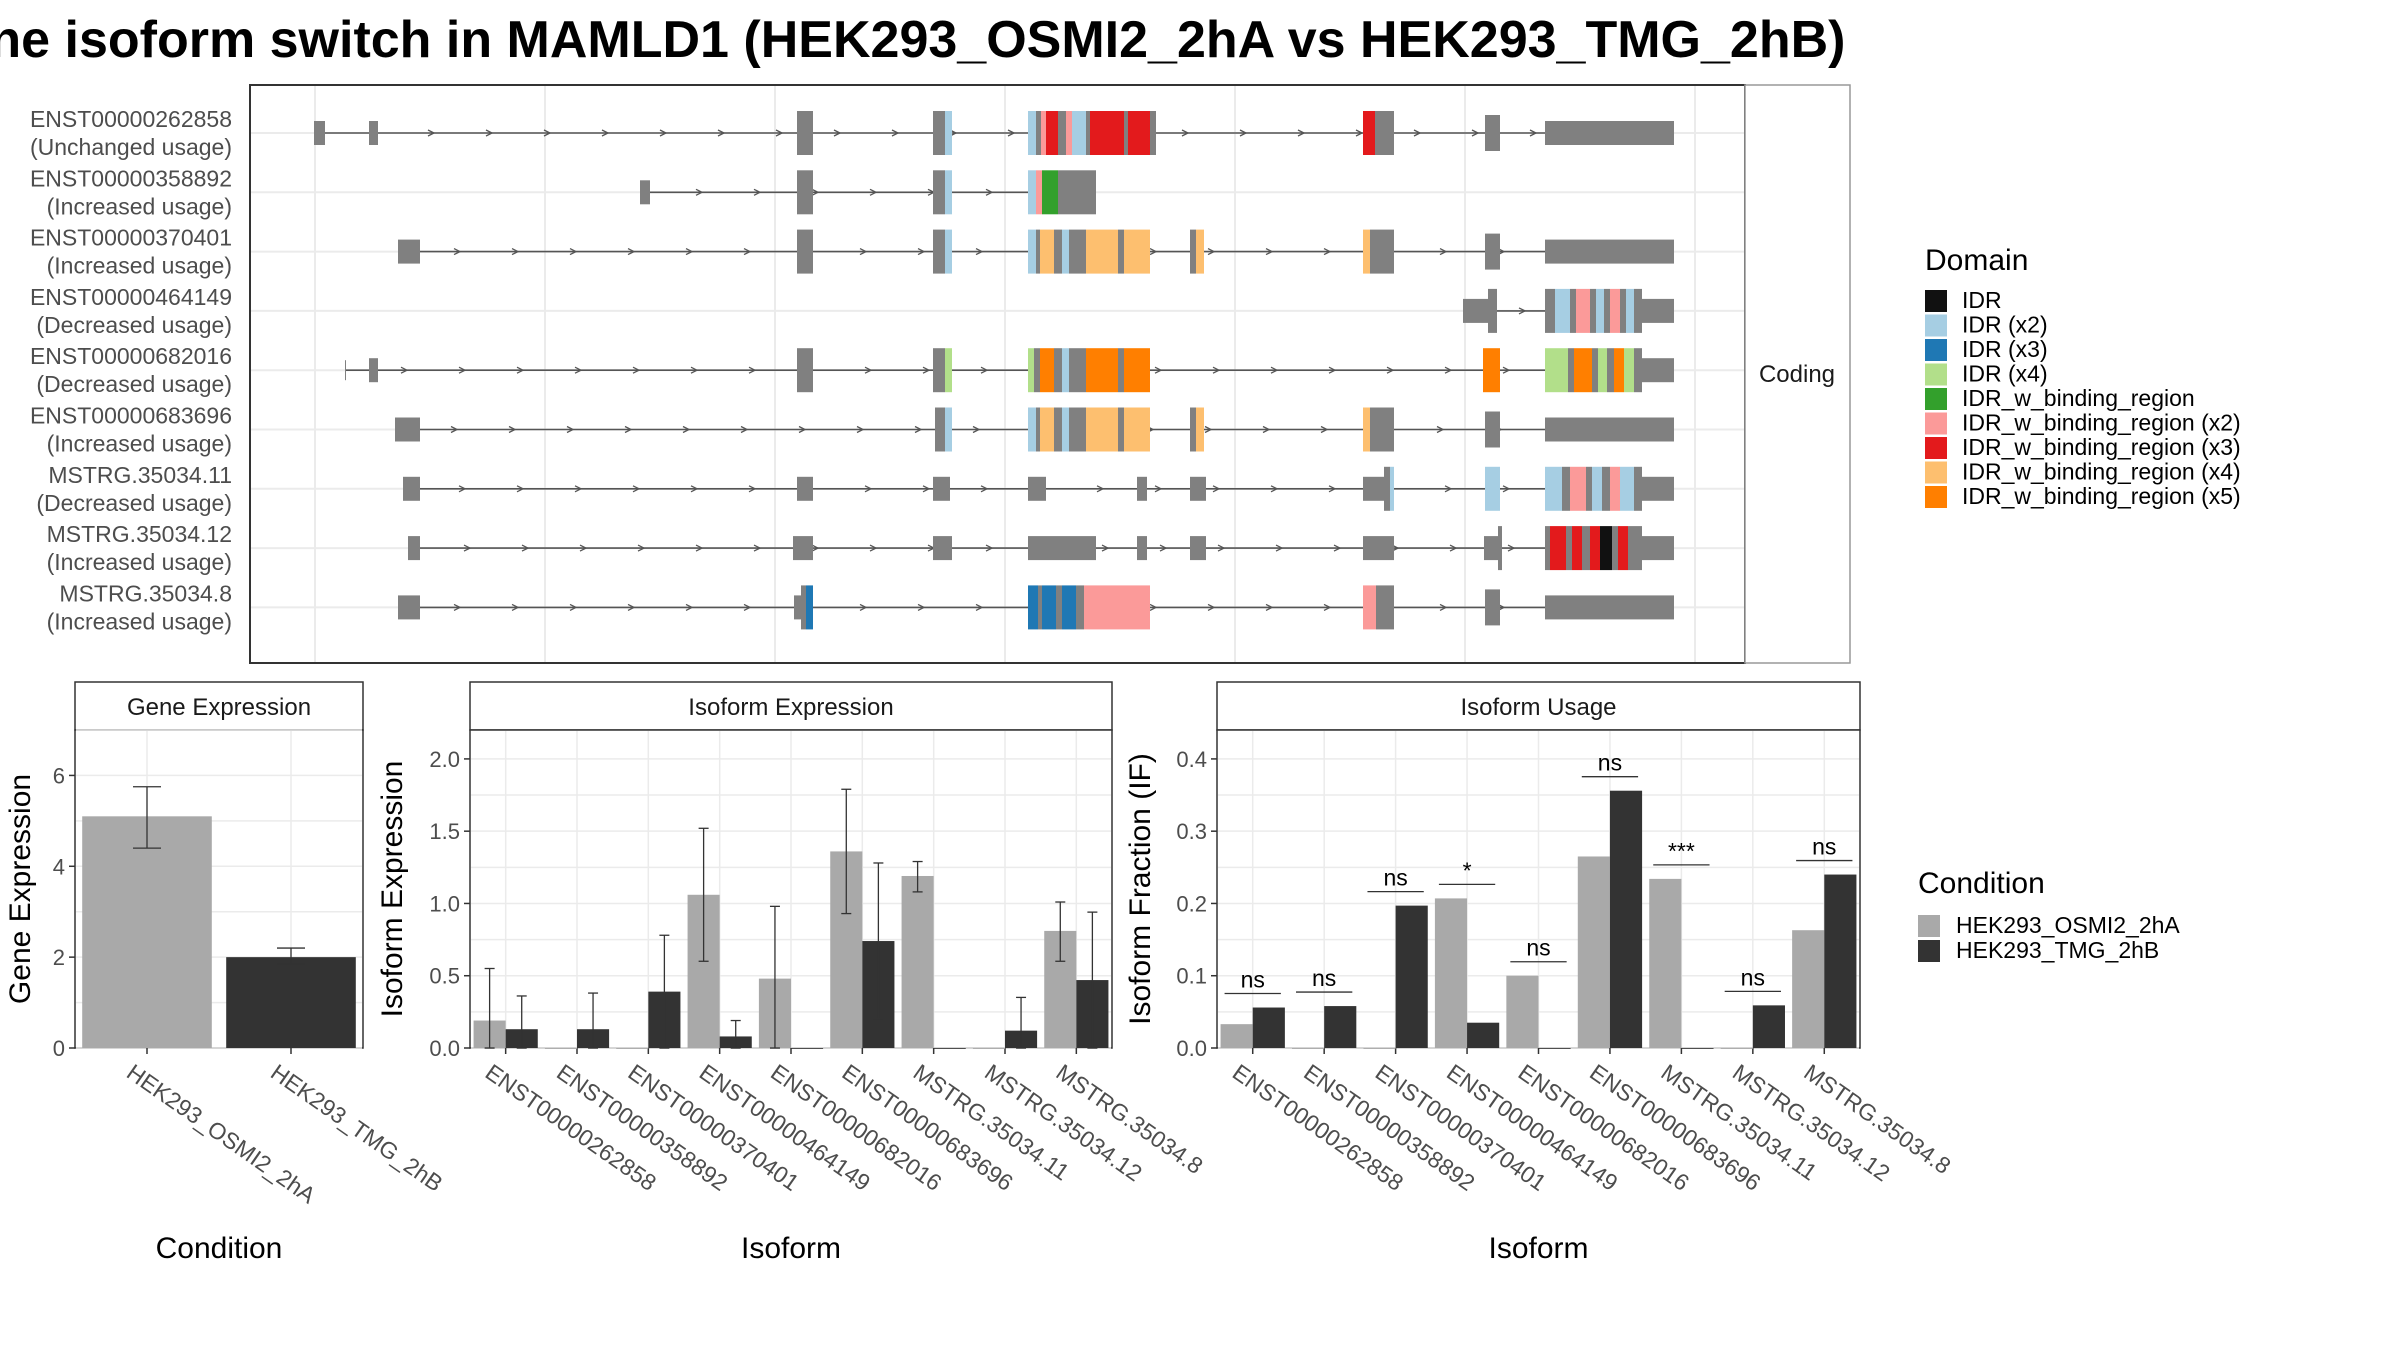  Describe the element at coordinates (392, 889) in the screenshot. I see `y-axis-title: Isoform Expression` at that location.